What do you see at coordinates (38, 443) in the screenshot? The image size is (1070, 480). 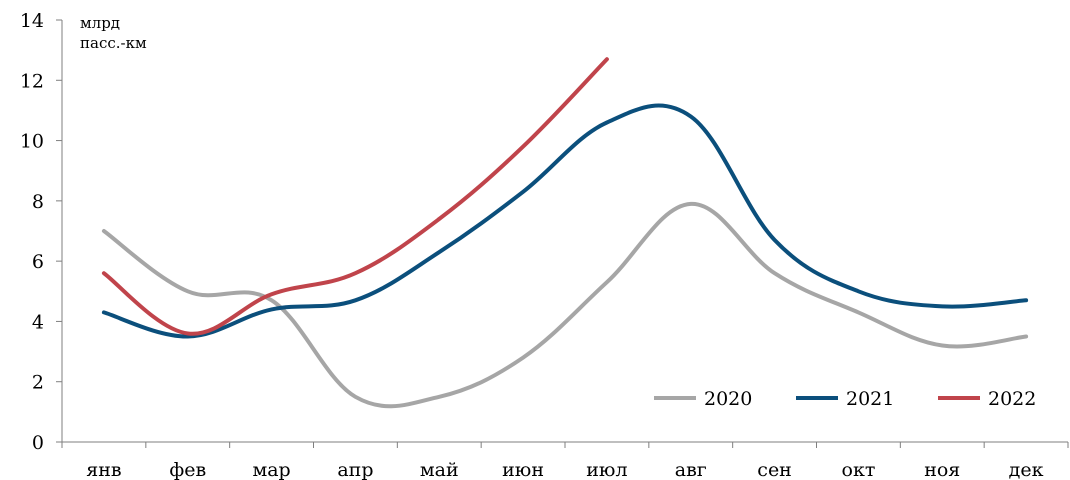 I see `y-tick-label: 0` at bounding box center [38, 443].